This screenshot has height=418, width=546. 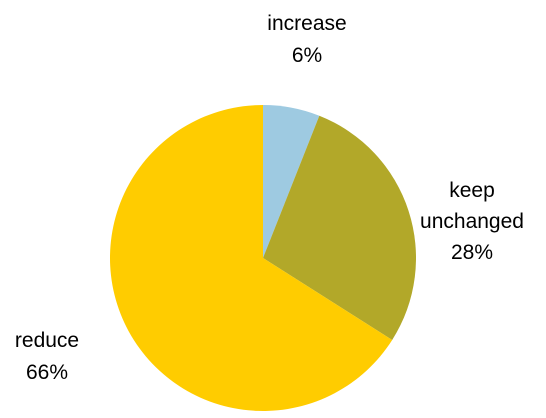 What do you see at coordinates (306, 23) in the screenshot?
I see `slice-label-increase-0: increase` at bounding box center [306, 23].